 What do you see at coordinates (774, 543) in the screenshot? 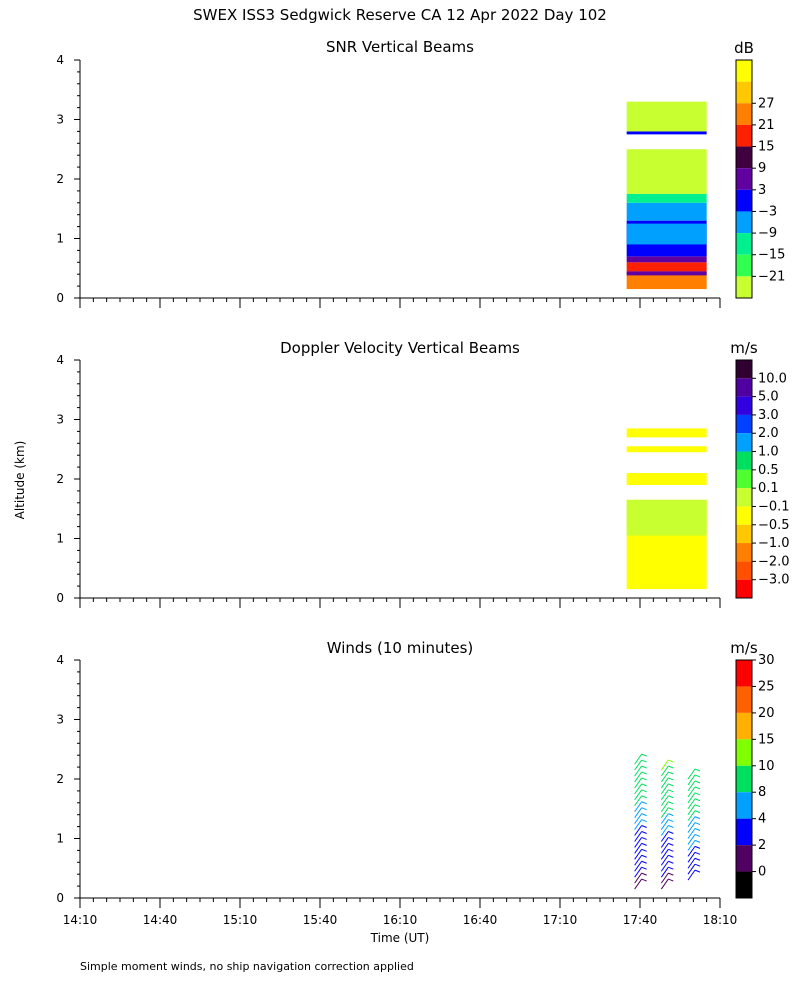
I see `doppler-colorbar-label: −1.0` at bounding box center [774, 543].